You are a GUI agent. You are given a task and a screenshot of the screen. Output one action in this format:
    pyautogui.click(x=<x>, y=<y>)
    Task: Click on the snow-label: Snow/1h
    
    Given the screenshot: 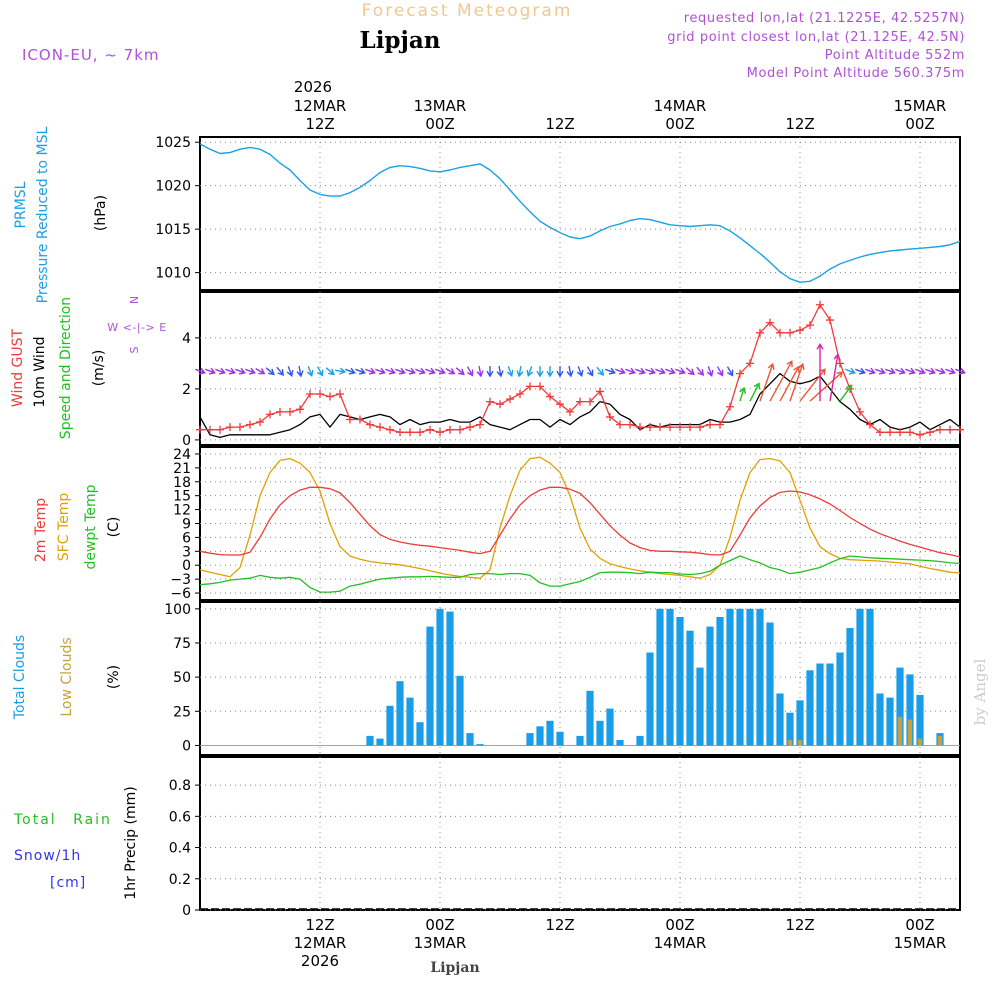 What is the action you would take?
    pyautogui.click(x=47, y=856)
    